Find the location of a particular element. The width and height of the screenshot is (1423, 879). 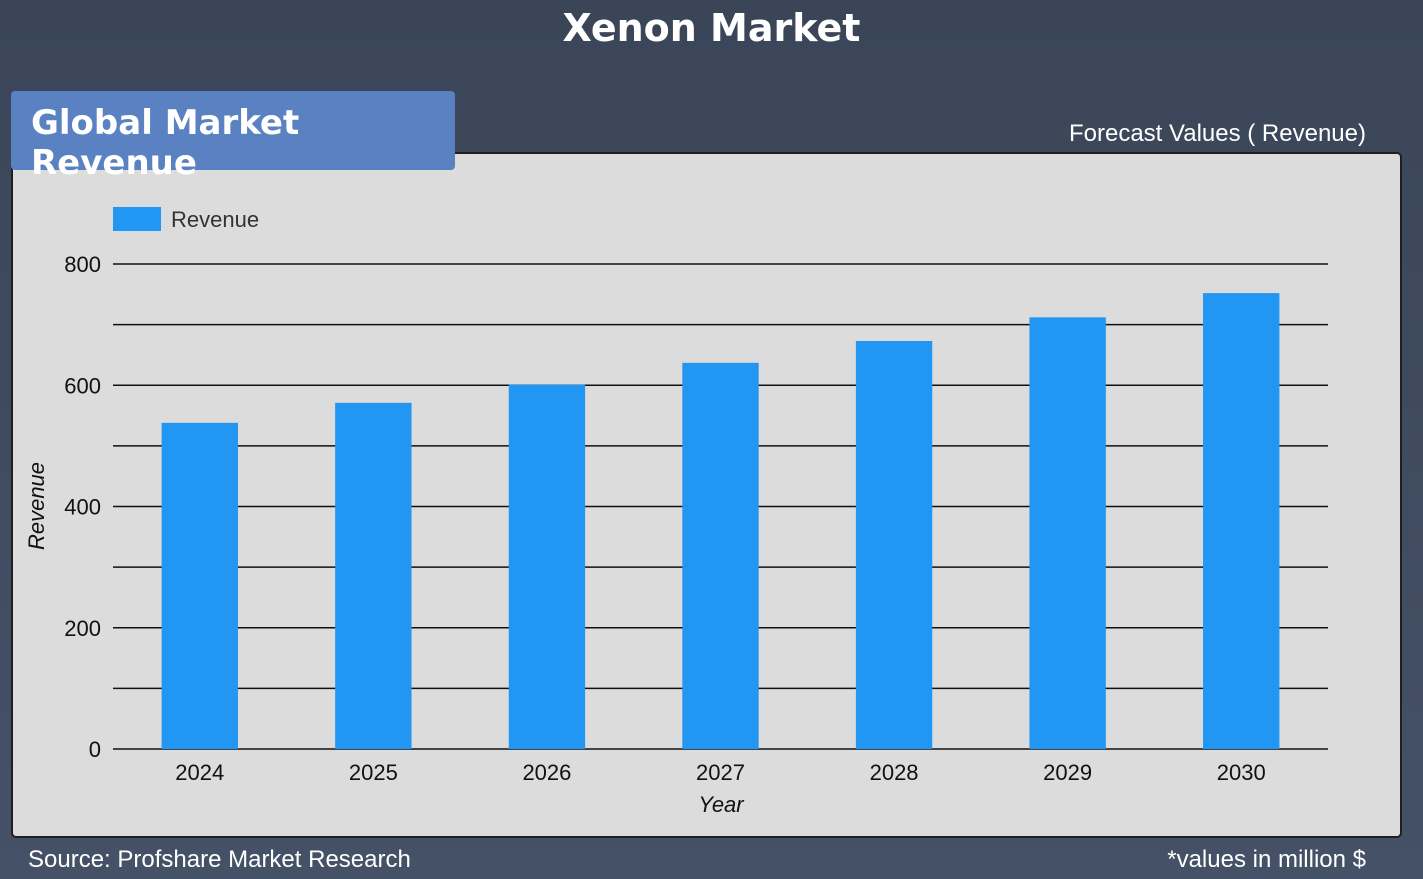

x-axis-ticks: 2024 2025 2026 2027 2028 2029 2030 is located at coordinates (720, 772).